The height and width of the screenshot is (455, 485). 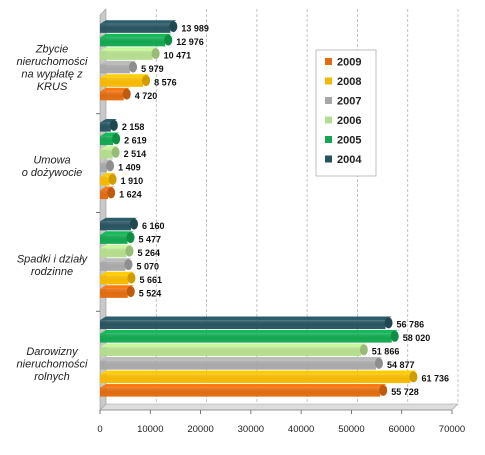 I want to click on value-label: 5 070, so click(x=147, y=266).